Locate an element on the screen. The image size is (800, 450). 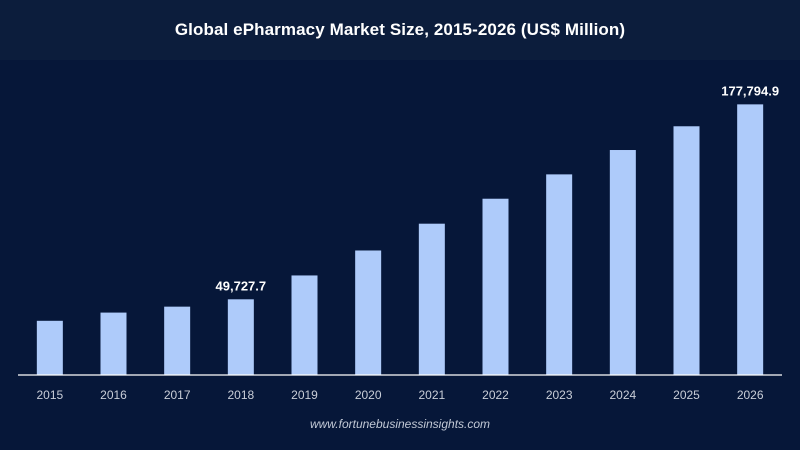
x-tick-label: 2026 is located at coordinates (750, 395).